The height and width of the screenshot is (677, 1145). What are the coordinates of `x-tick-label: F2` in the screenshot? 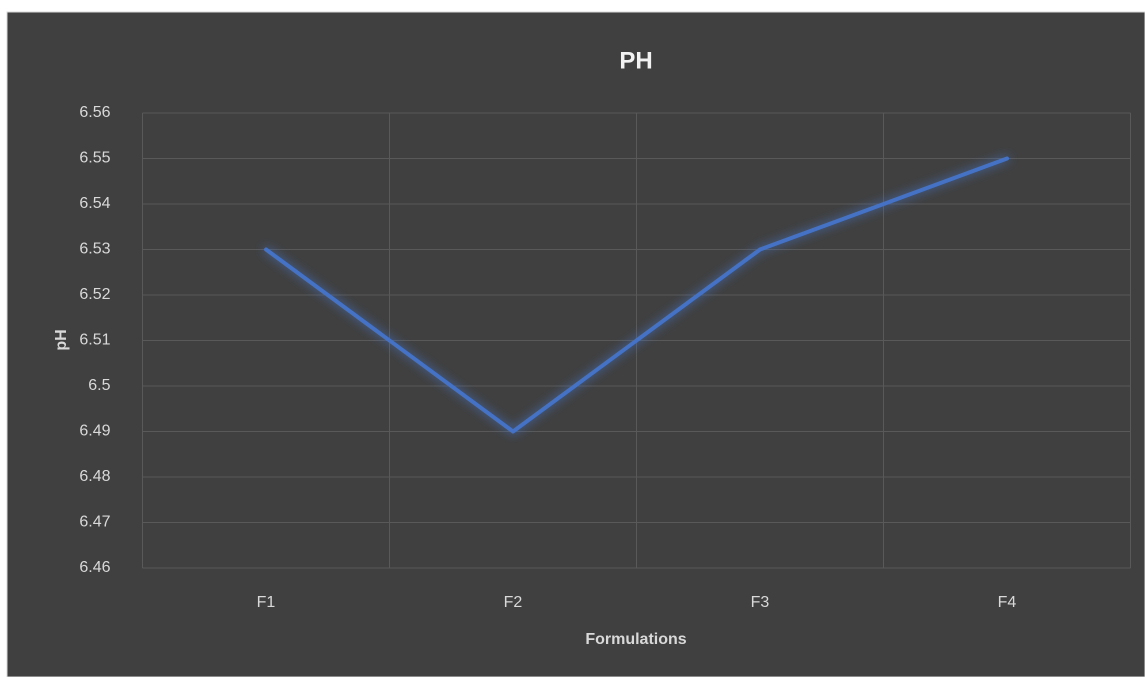 It's located at (513, 602).